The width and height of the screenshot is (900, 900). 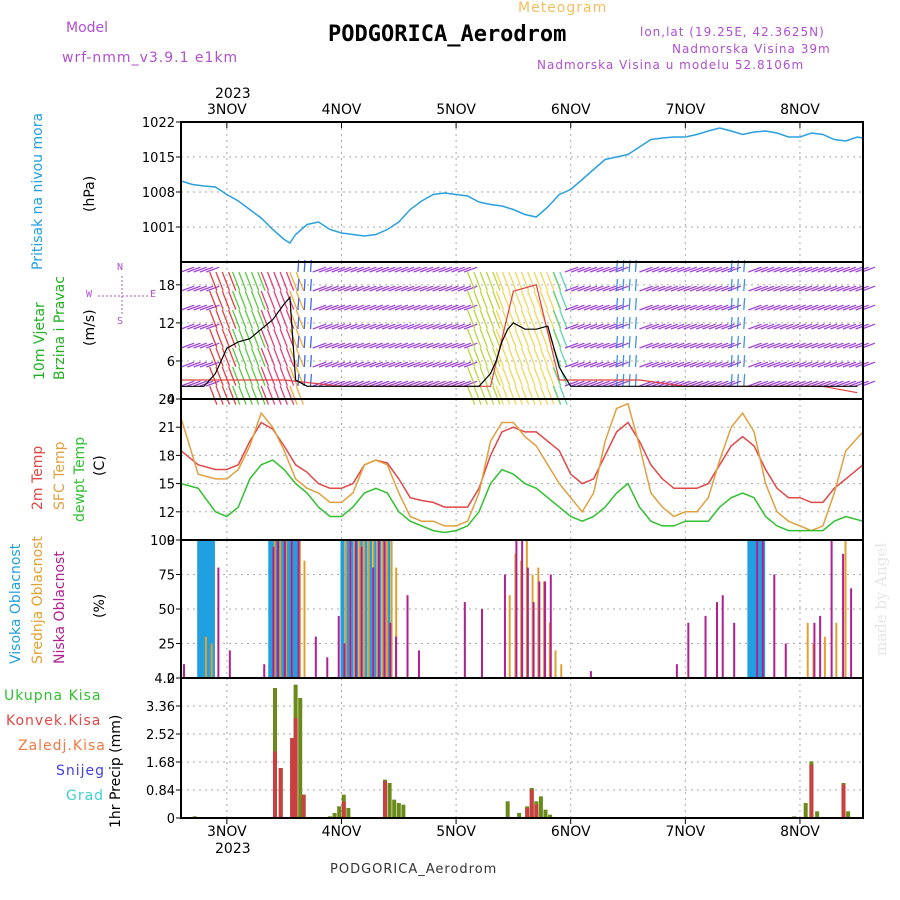 I want to click on legend-hail: Grad, so click(x=85, y=796).